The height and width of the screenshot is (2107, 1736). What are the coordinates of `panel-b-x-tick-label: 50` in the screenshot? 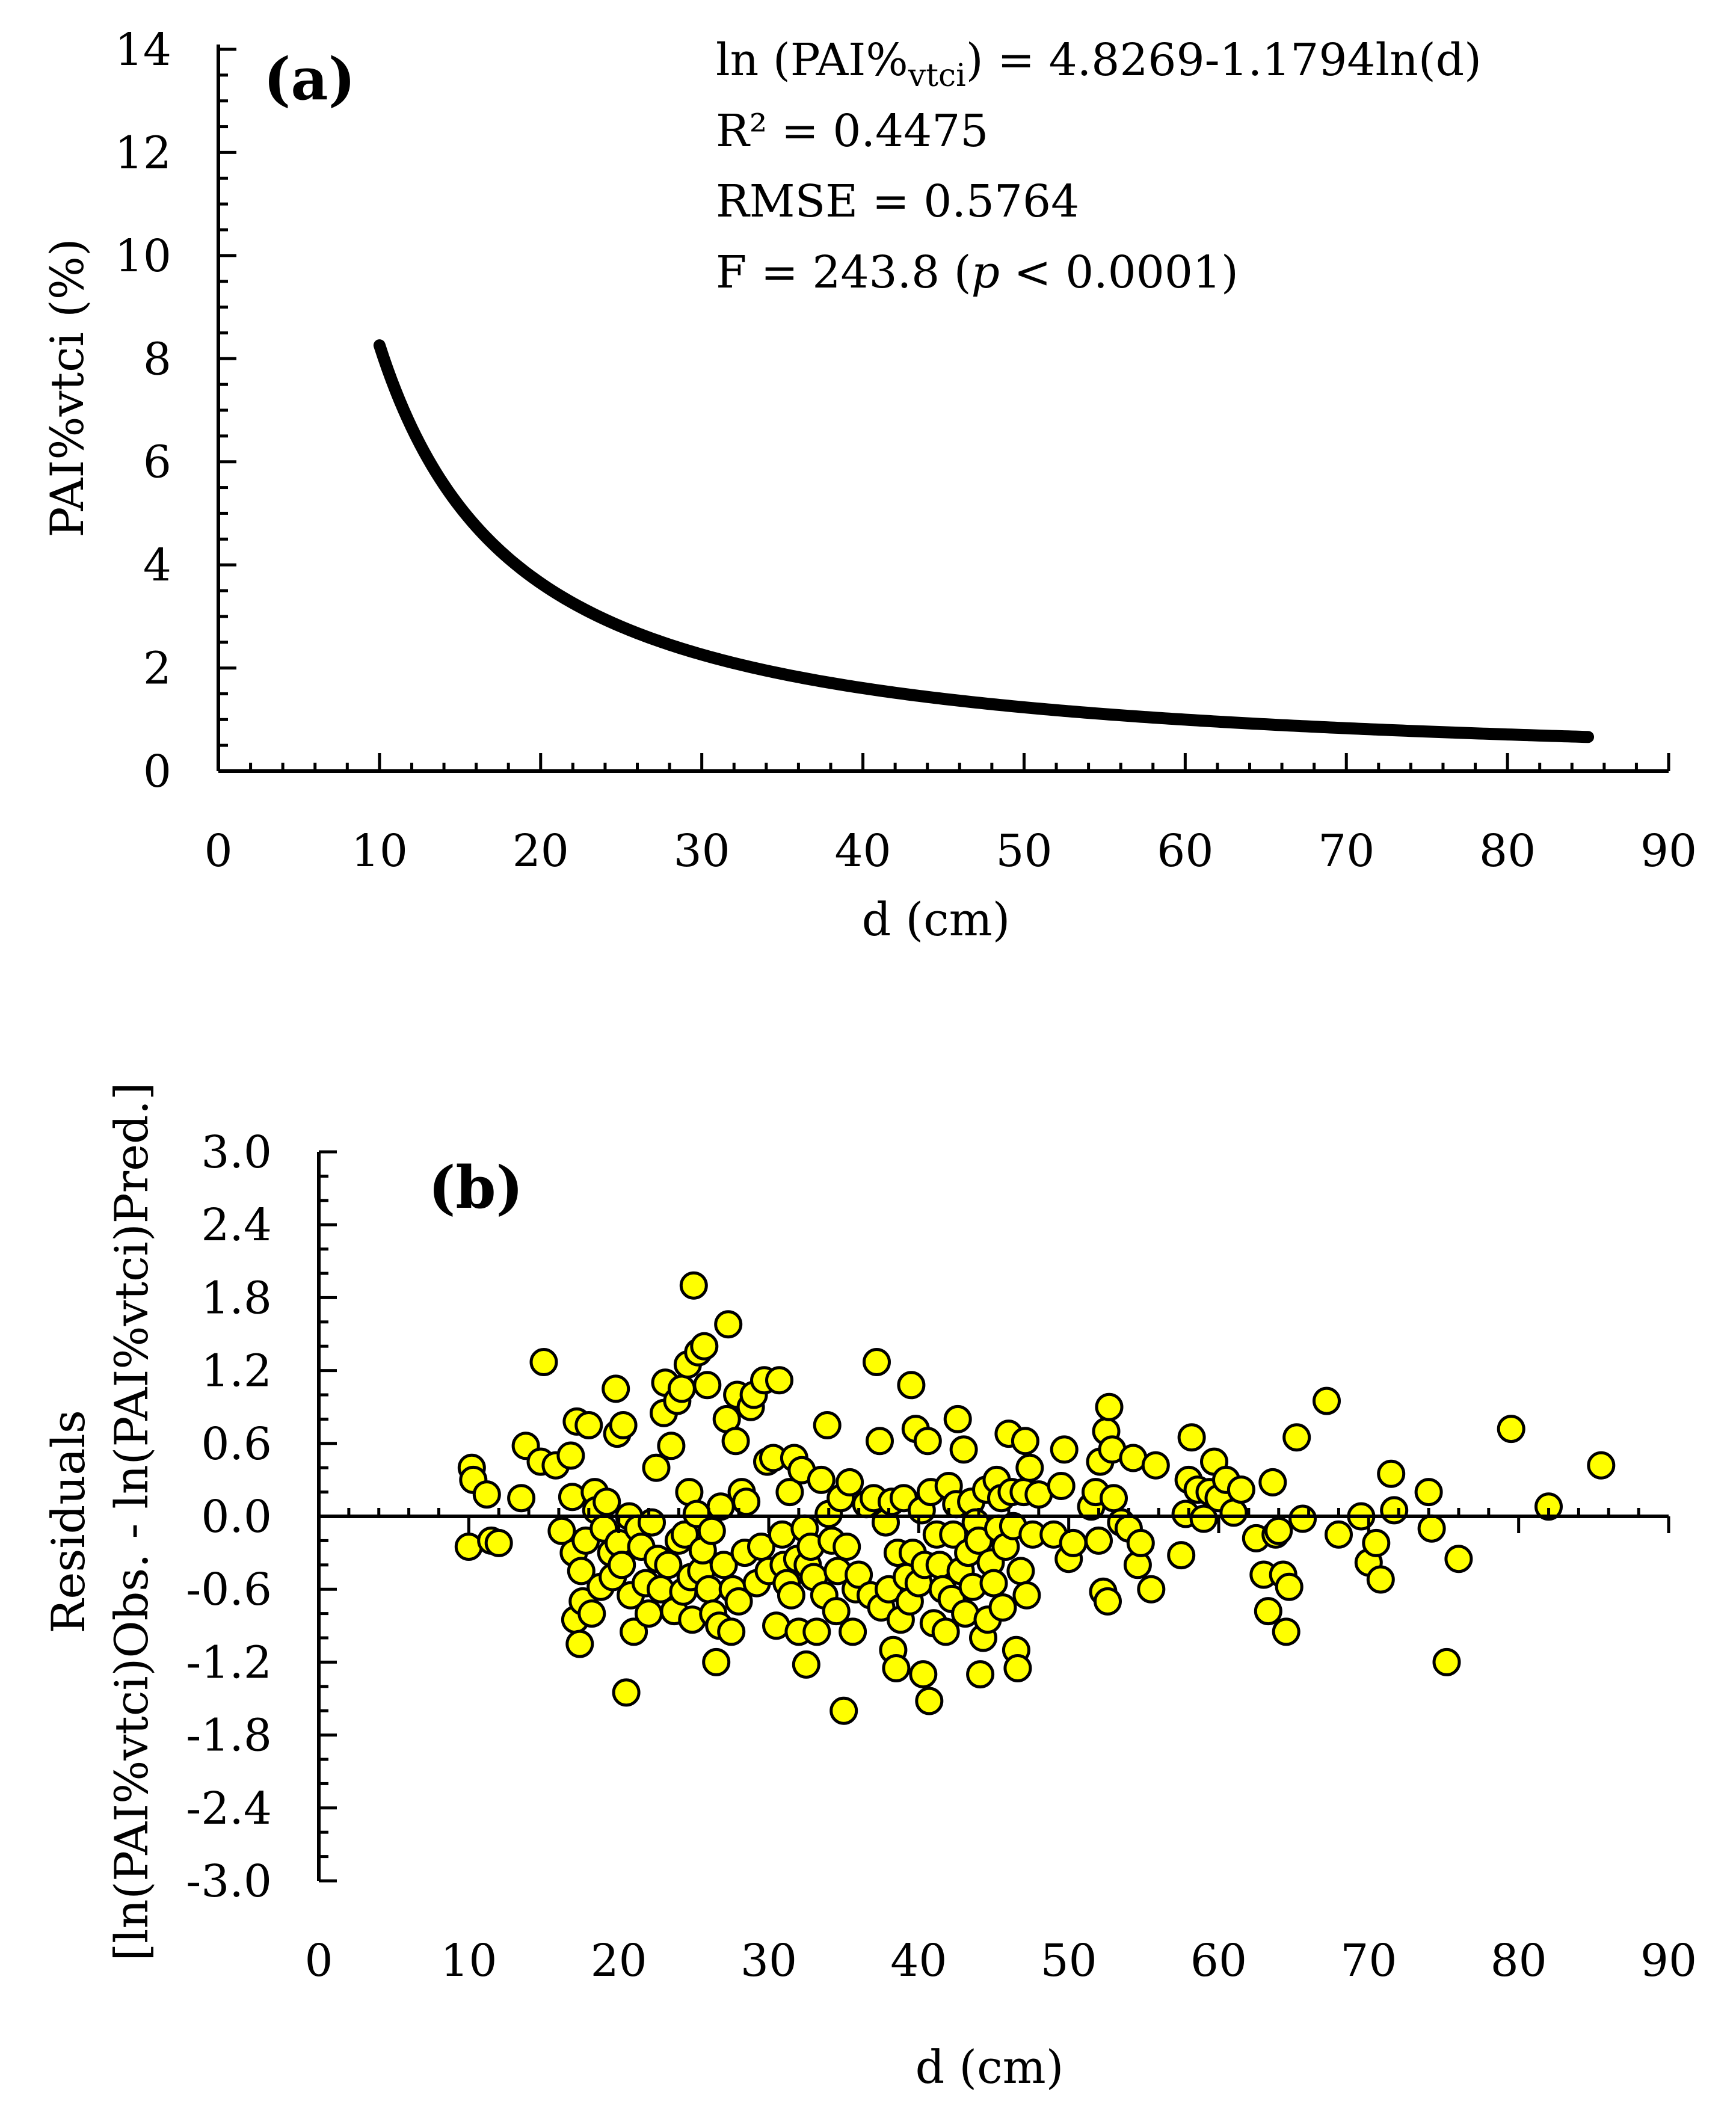 It's located at (1069, 1961).